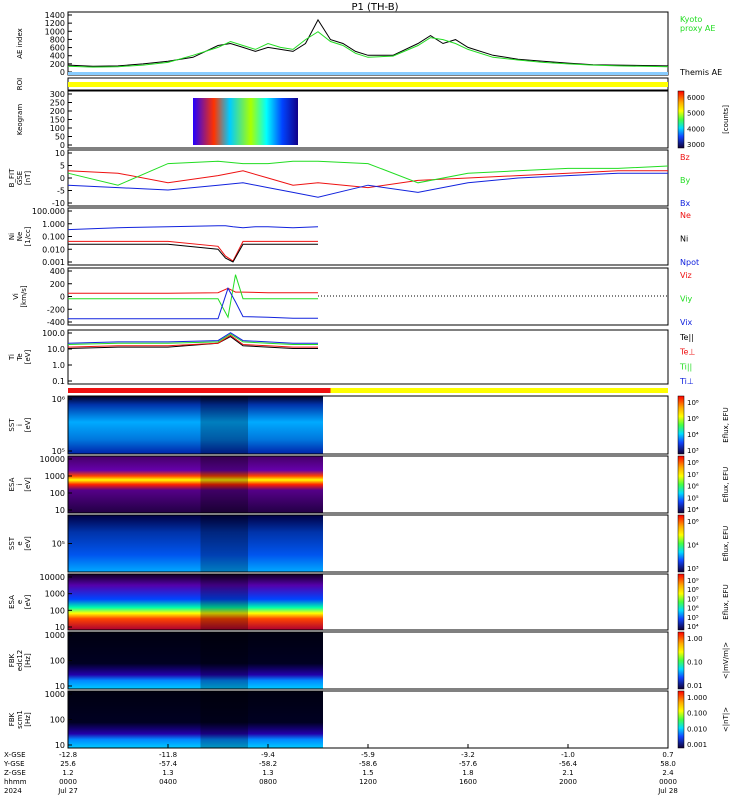 This screenshot has width=750, height=804. What do you see at coordinates (685, 180) in the screenshot?
I see `legend-by: By` at bounding box center [685, 180].